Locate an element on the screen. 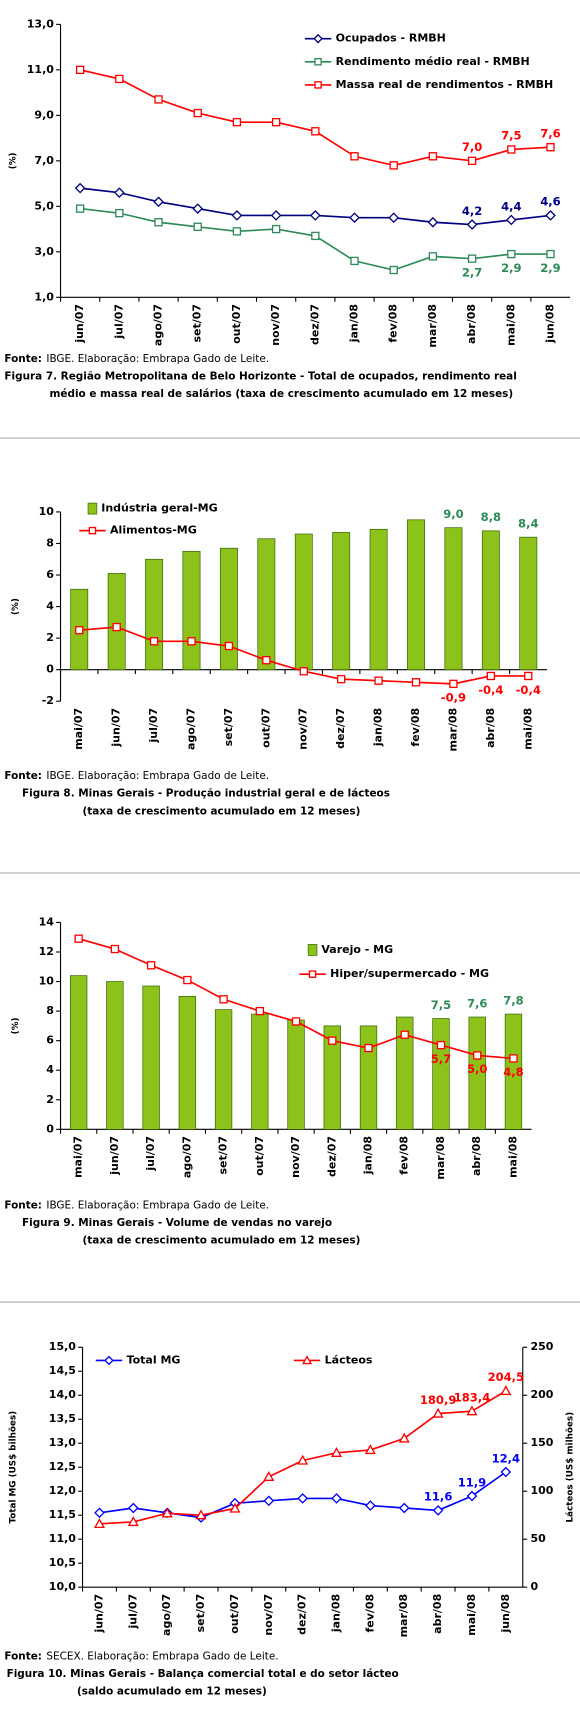  x-tick-label: abr/08 is located at coordinates (476, 1156).